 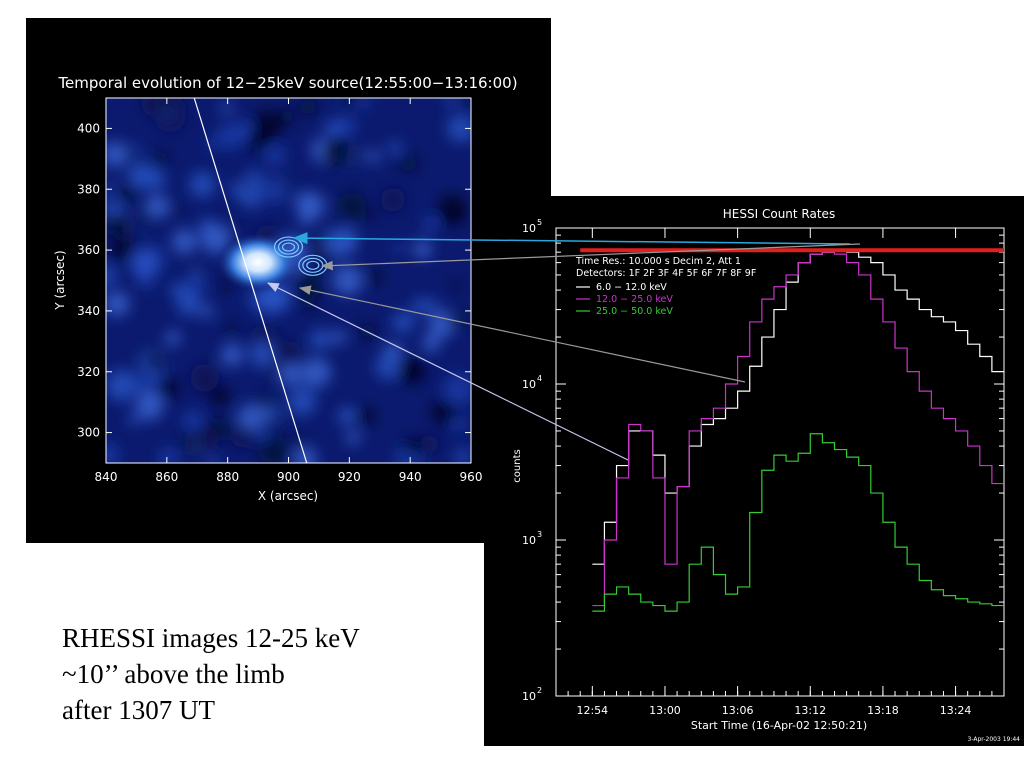 I want to click on bright-source, so click(x=258, y=262).